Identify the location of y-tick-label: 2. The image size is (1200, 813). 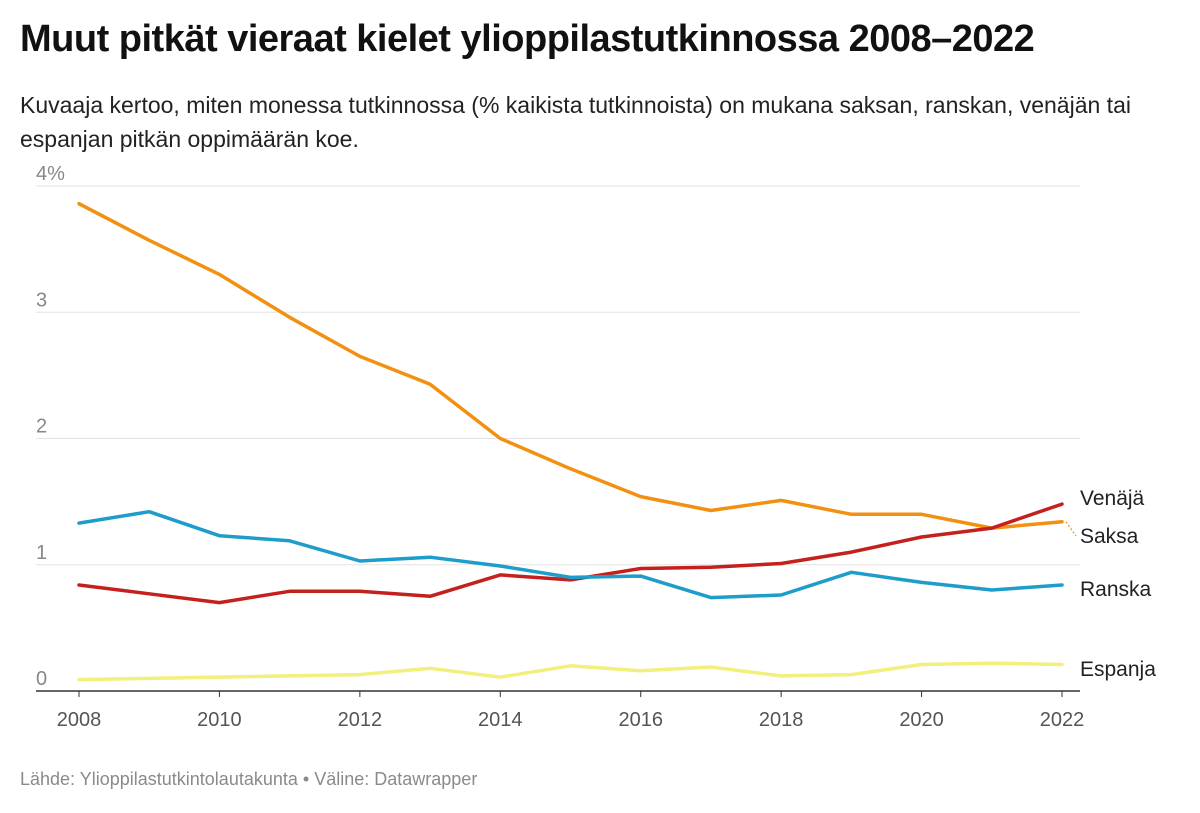
(41, 427).